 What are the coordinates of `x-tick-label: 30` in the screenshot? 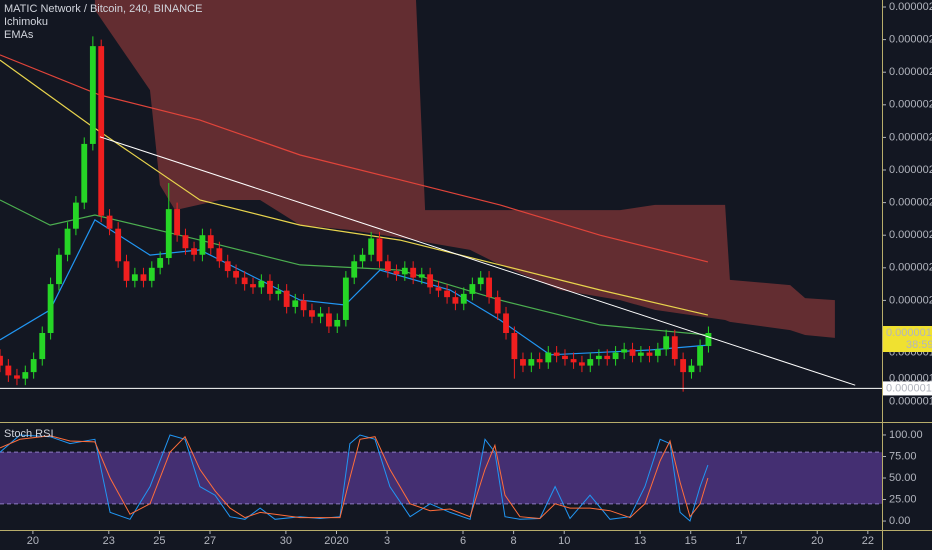 It's located at (286, 541).